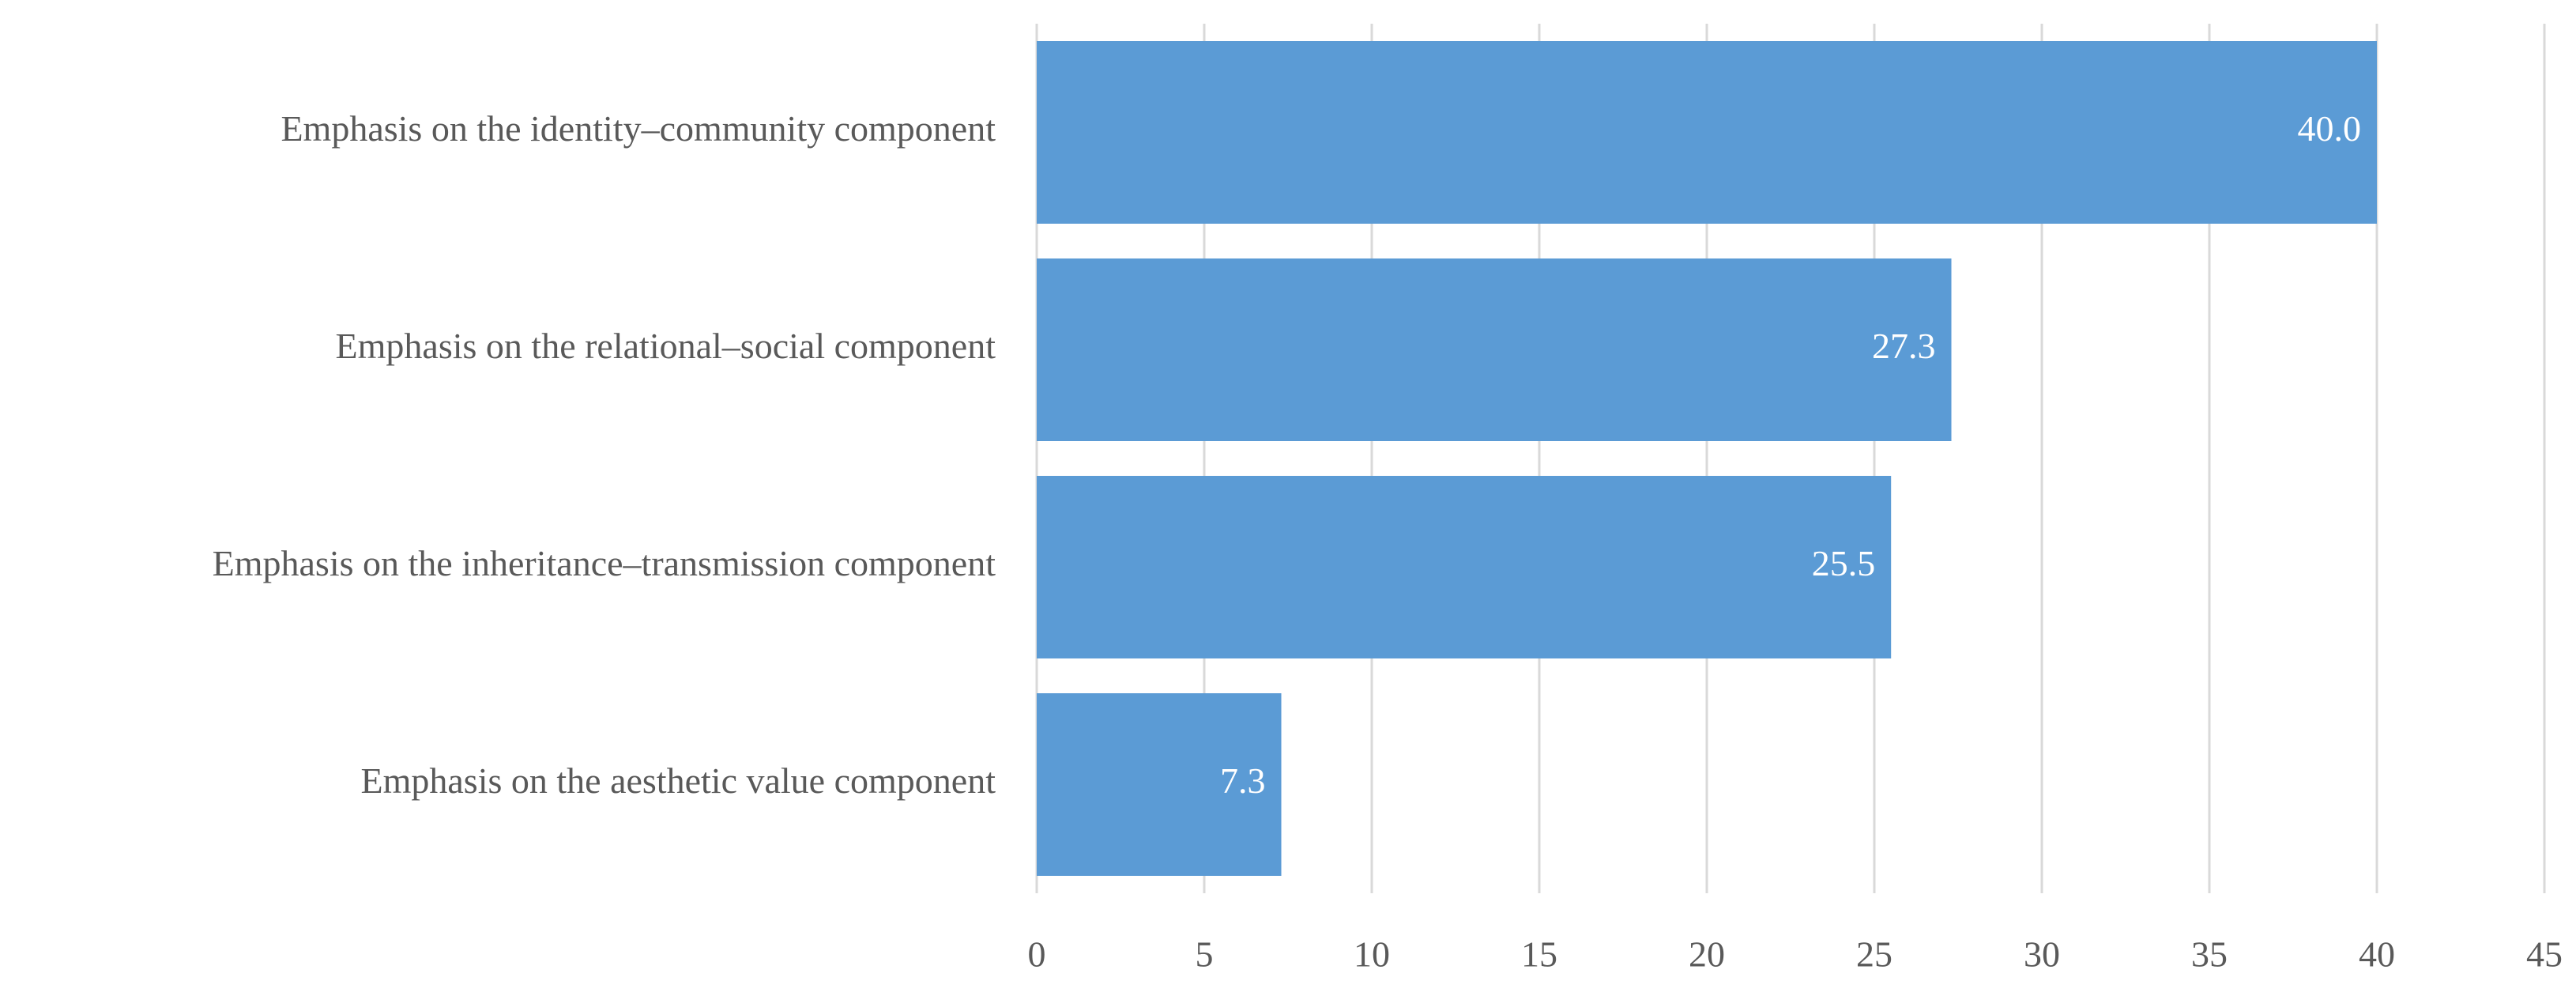 The height and width of the screenshot is (996, 2576). What do you see at coordinates (1539, 954) in the screenshot?
I see `x-tick-label: 15` at bounding box center [1539, 954].